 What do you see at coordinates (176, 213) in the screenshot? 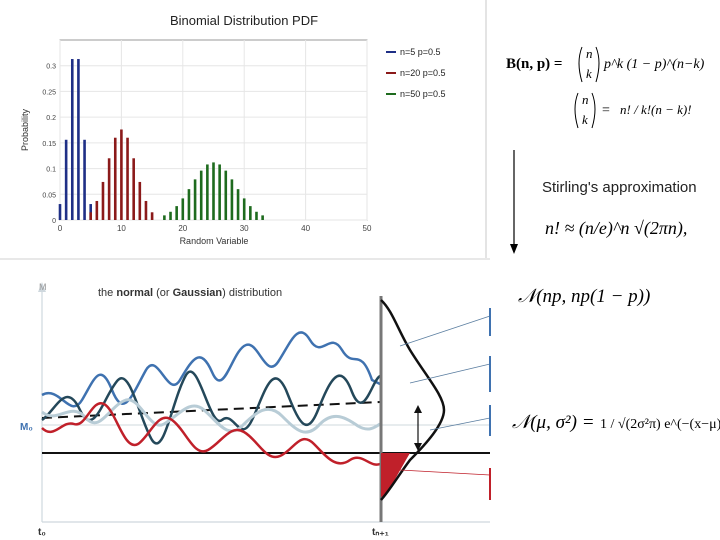
I see `bar-series-3-x19` at bounding box center [176, 213].